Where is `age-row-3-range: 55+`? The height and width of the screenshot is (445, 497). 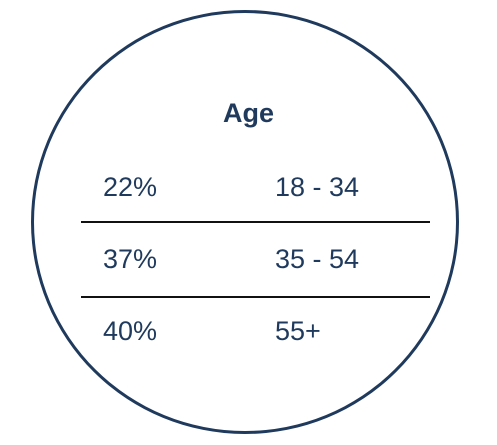 age-row-3-range: 55+ is located at coordinates (298, 331).